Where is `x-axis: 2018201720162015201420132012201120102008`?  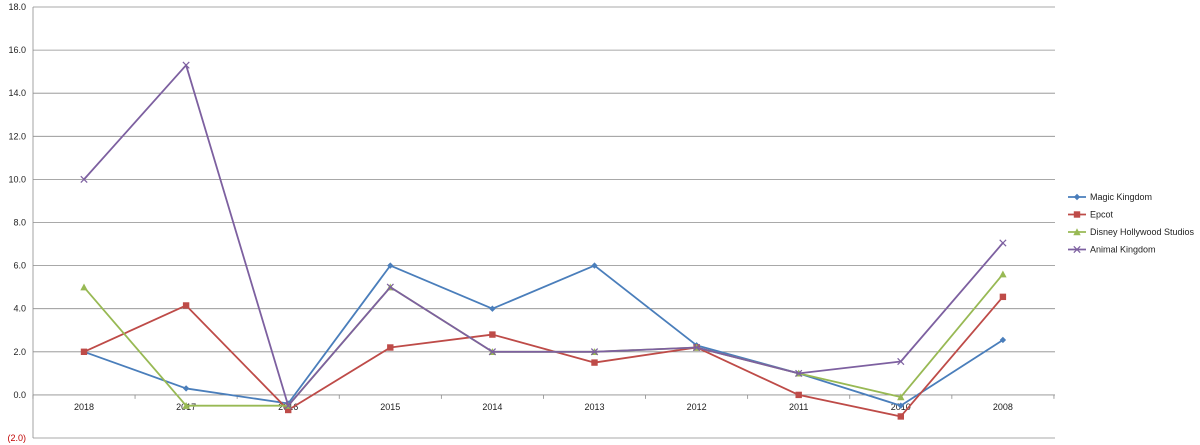 x-axis: 2018201720162015201420132012201120102008 is located at coordinates (543, 403).